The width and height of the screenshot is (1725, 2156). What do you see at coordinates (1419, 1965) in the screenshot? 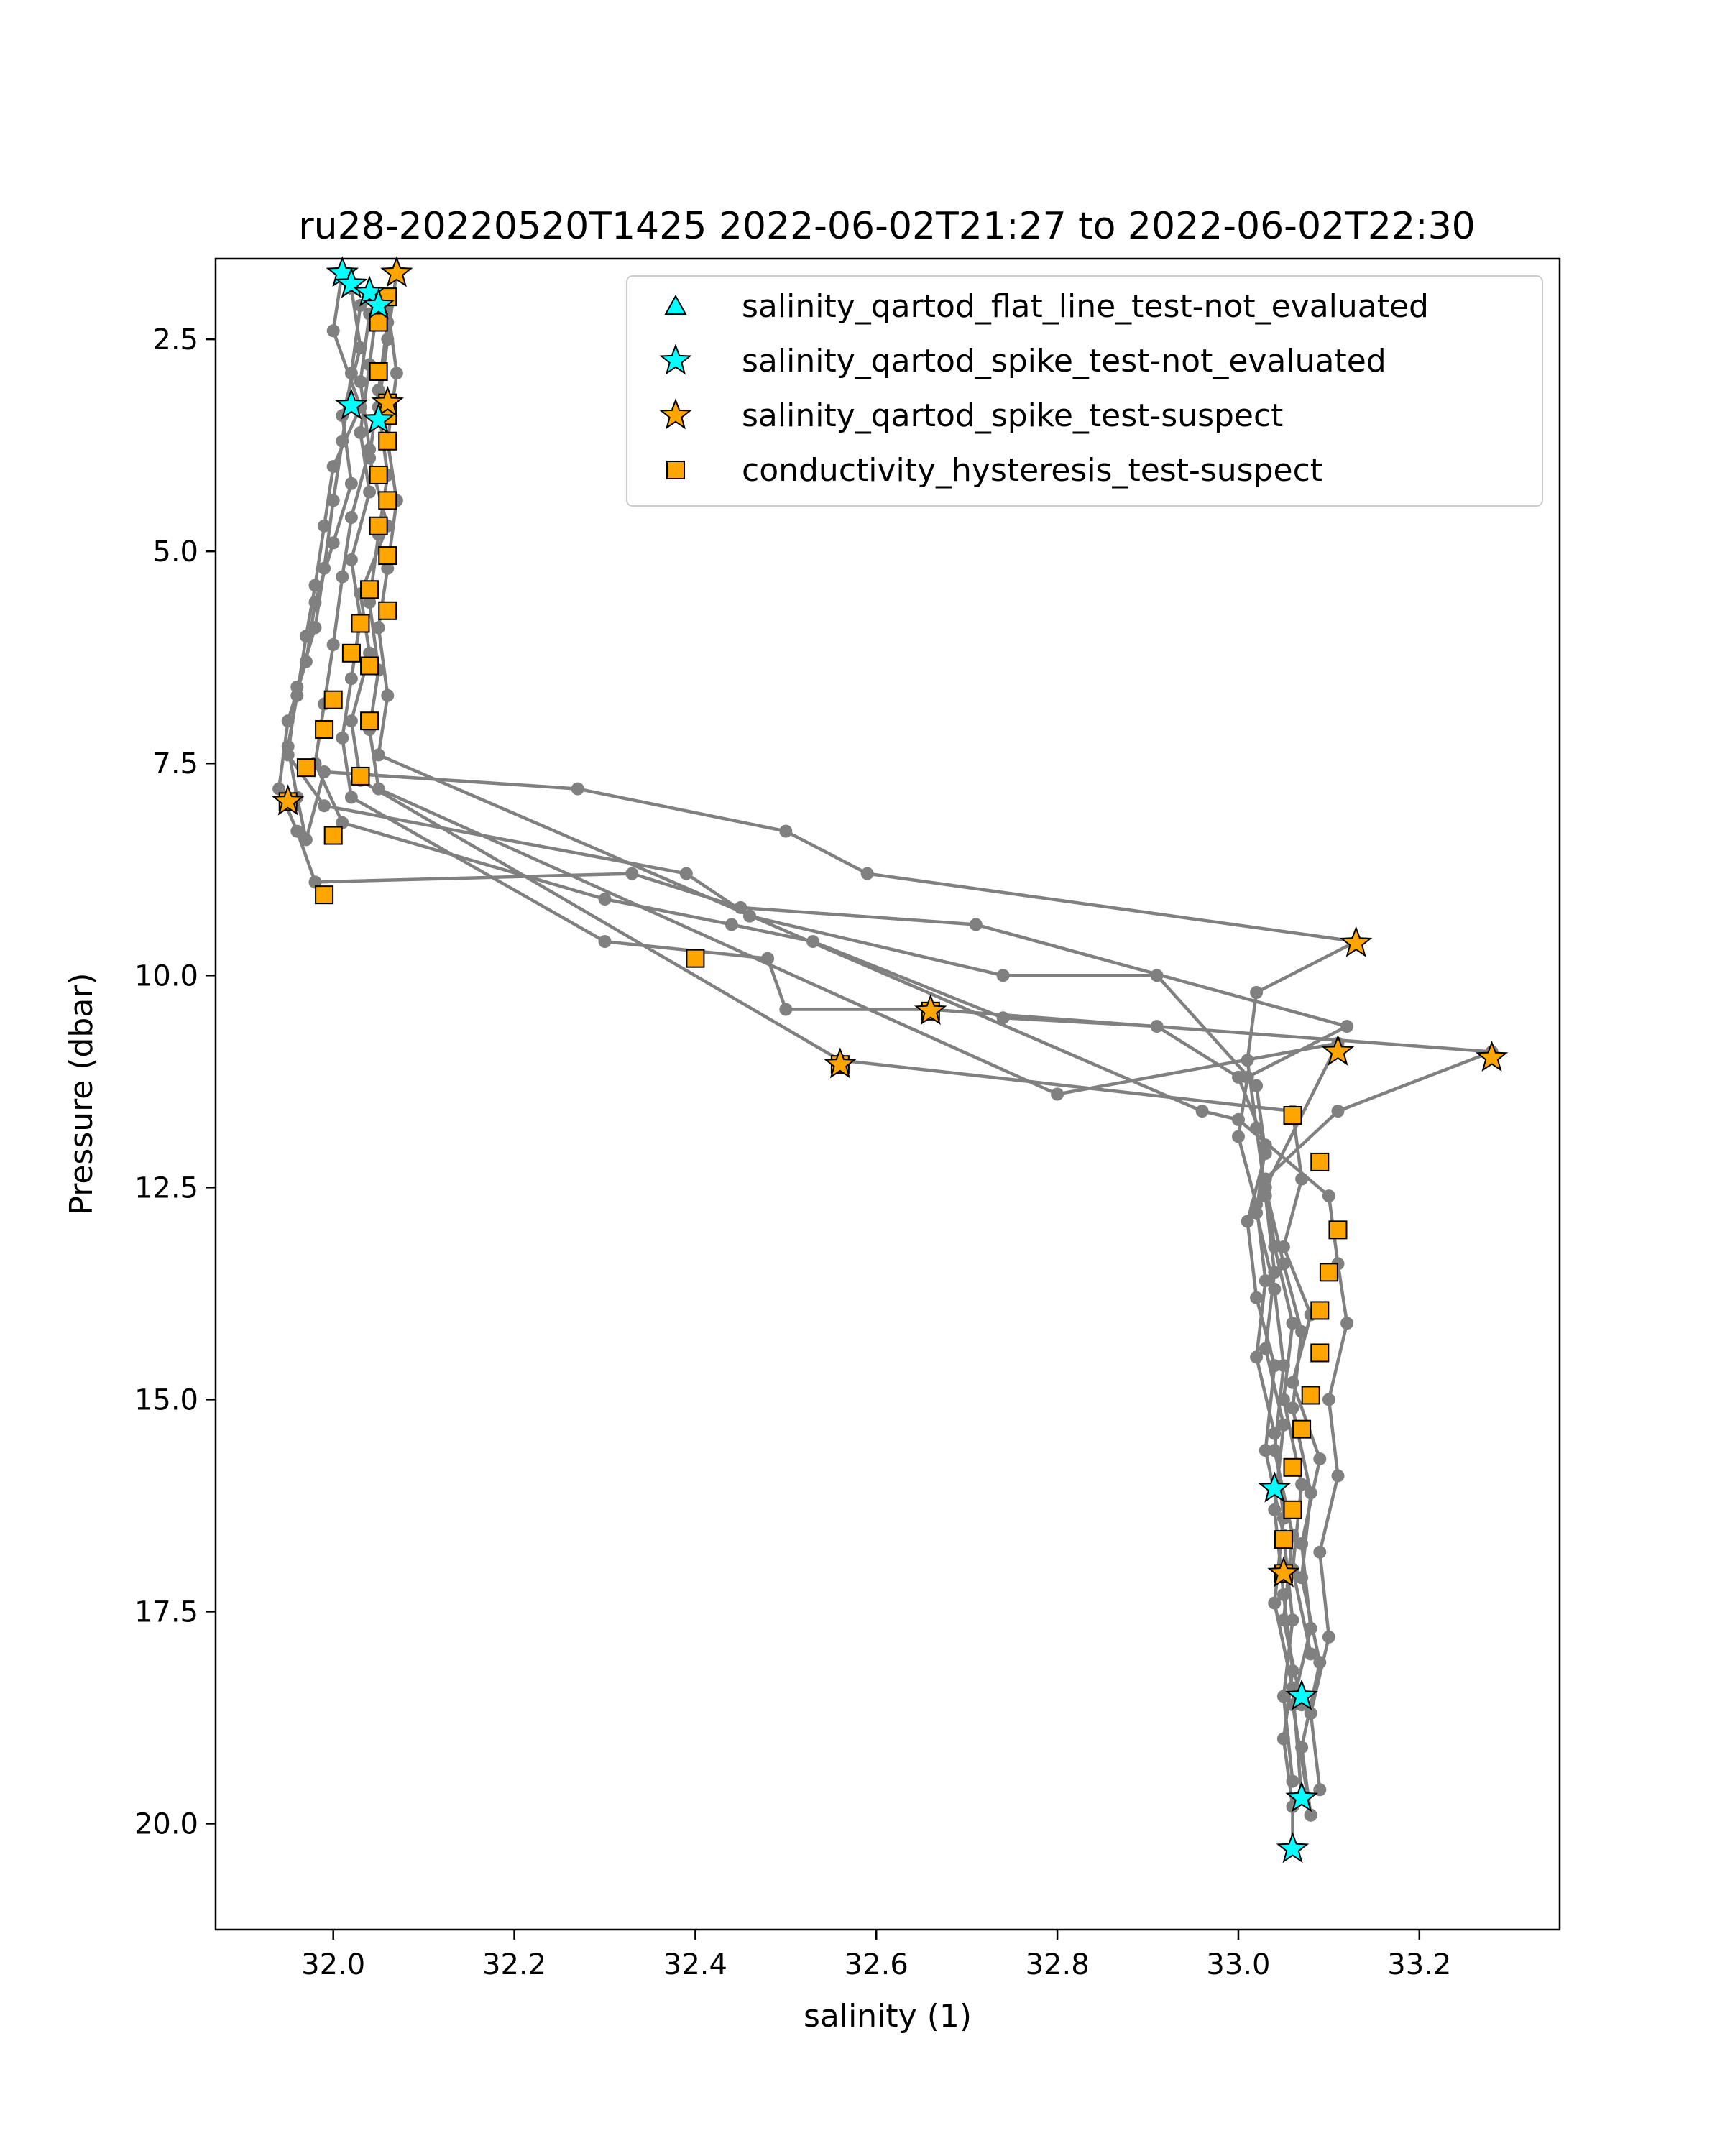
I see `x-tick-label: 33.2` at bounding box center [1419, 1965].